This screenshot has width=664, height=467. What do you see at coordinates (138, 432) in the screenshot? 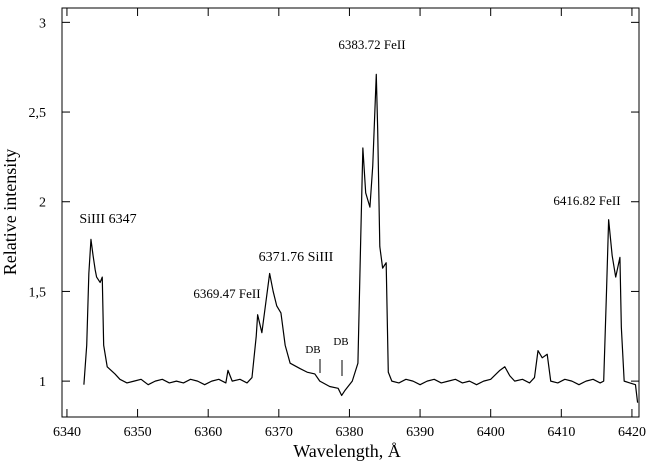
I see `x-tick-label: 6350` at bounding box center [138, 432].